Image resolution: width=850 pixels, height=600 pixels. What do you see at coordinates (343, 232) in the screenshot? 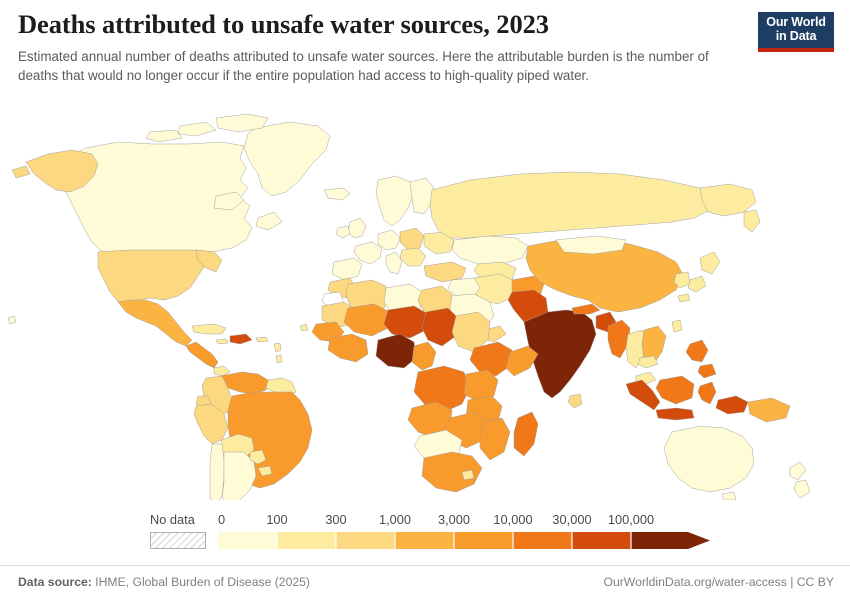
I see `country-ireland` at bounding box center [343, 232].